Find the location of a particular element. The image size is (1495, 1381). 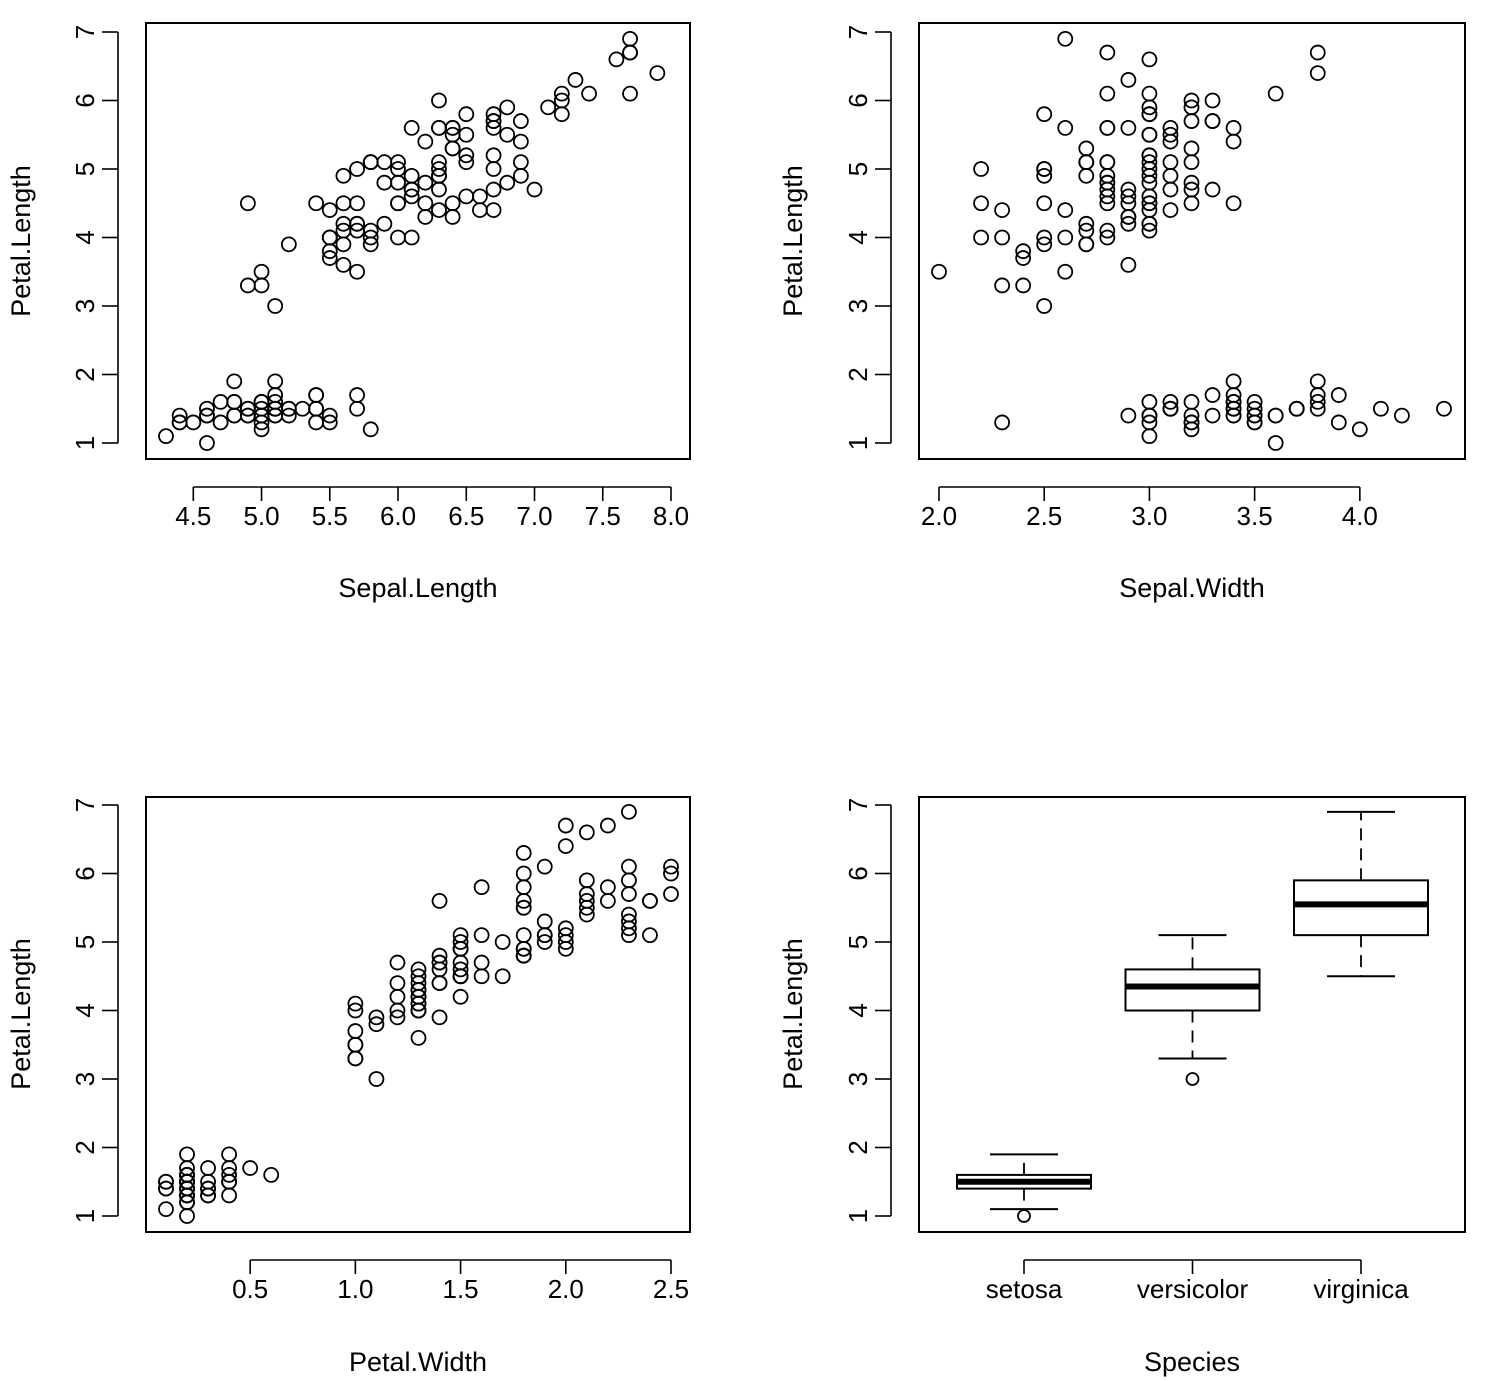

x-tick-label: 6.5 is located at coordinates (466, 516).